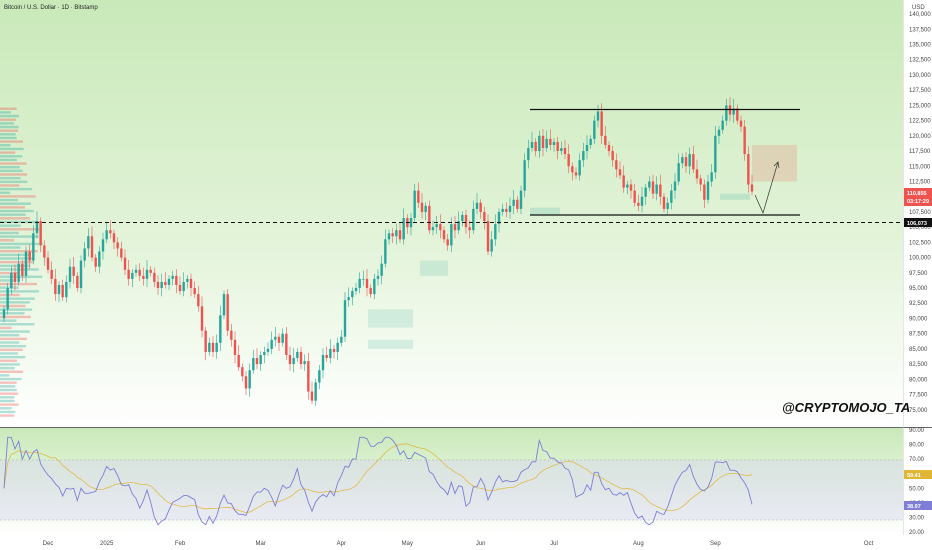 The width and height of the screenshot is (932, 550). I want to click on level-price-badge, so click(918, 222).